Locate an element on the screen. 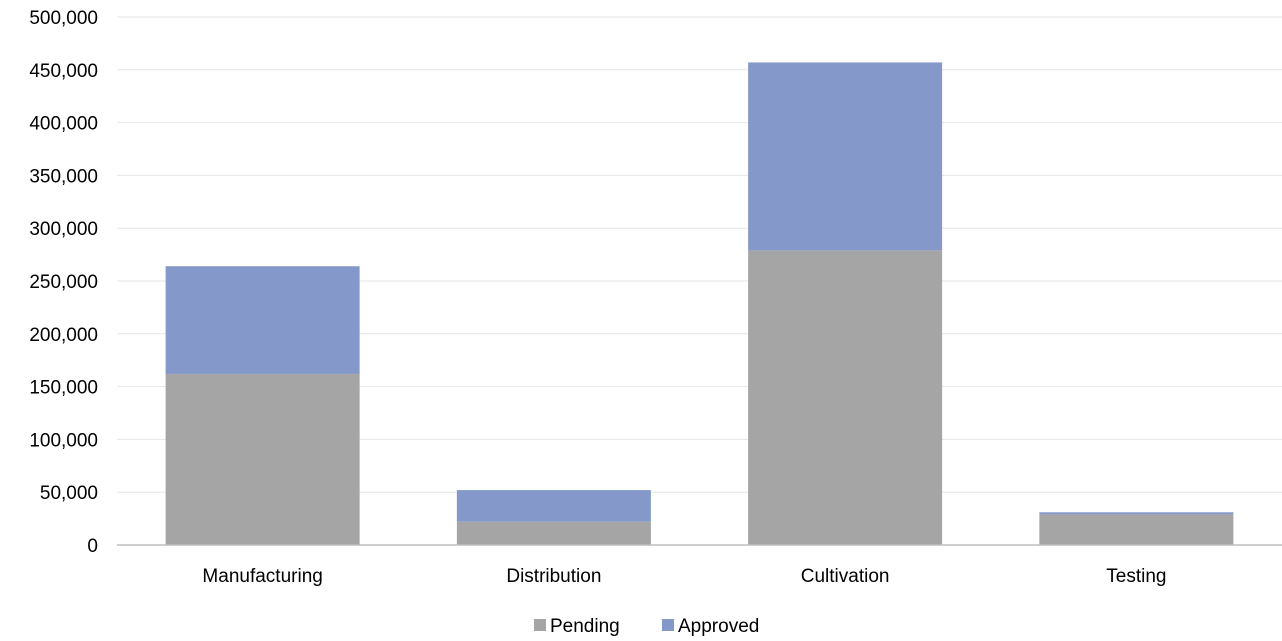 The height and width of the screenshot is (641, 1282). bar-pending-distribution is located at coordinates (553, 533).